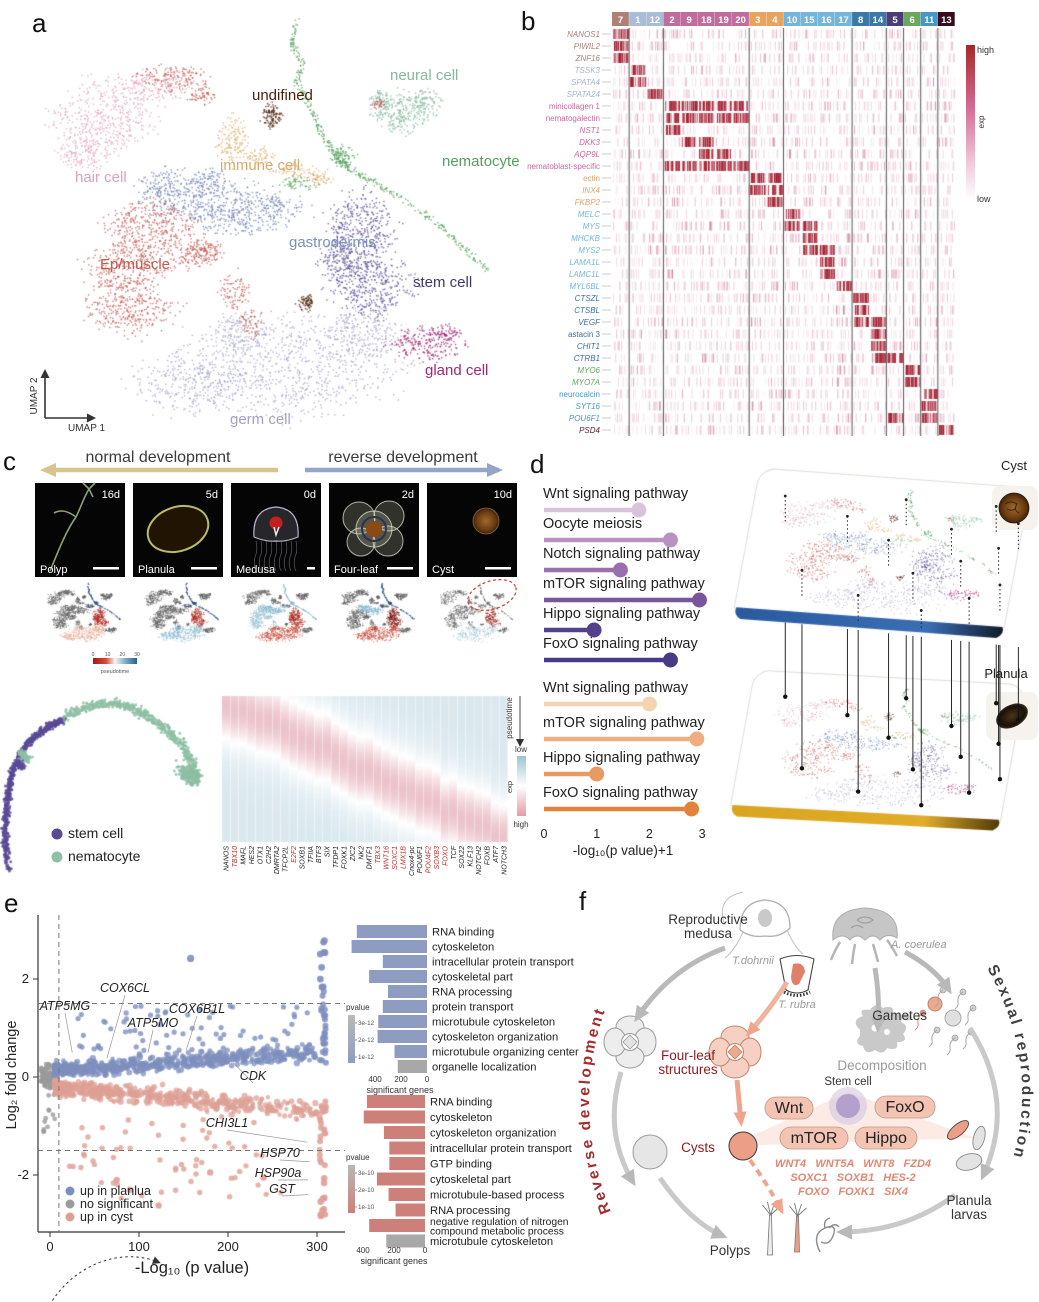  I want to click on decomposition-fragment, so click(906, 1017).